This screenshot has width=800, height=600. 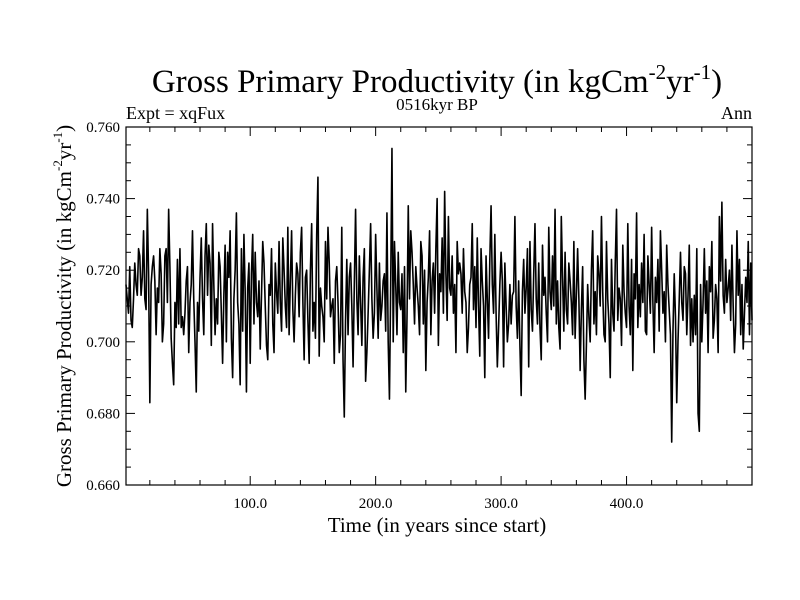 I want to click on x-tick-label: 200.0, so click(x=376, y=504).